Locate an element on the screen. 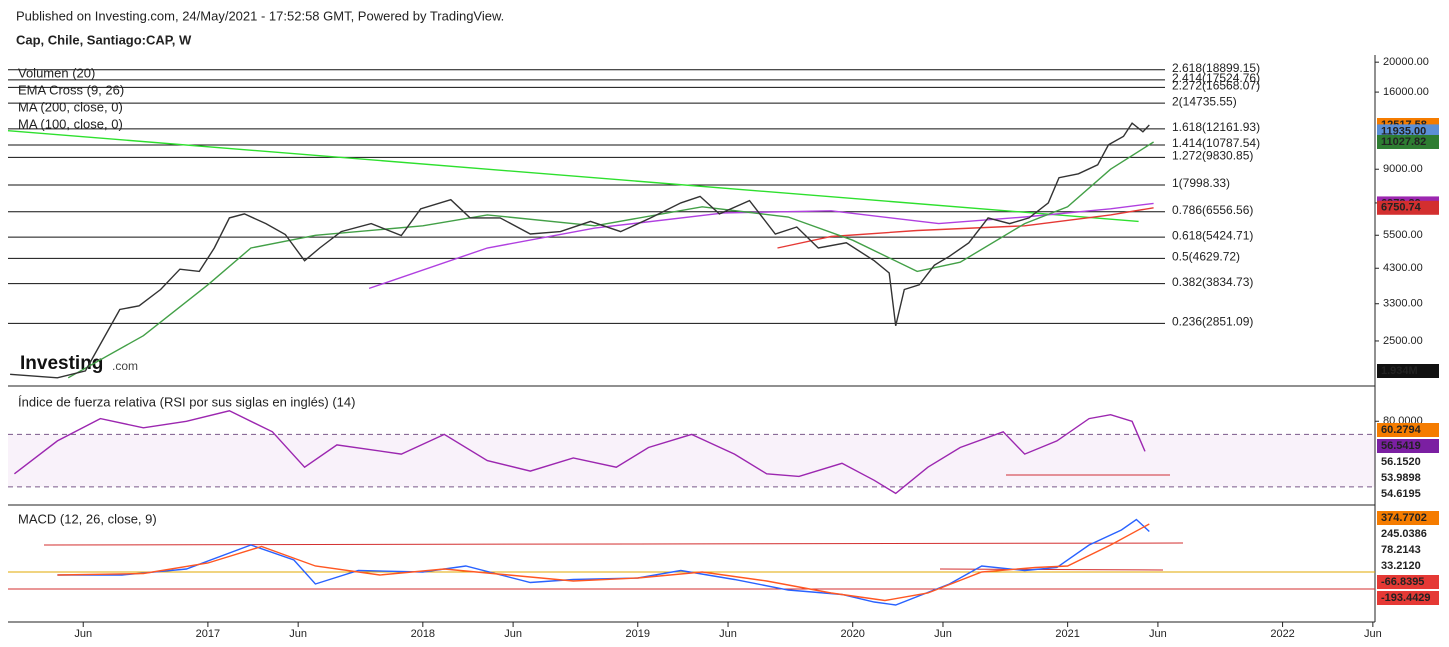  price-tag-label: 1.934M is located at coordinates (1399, 371).